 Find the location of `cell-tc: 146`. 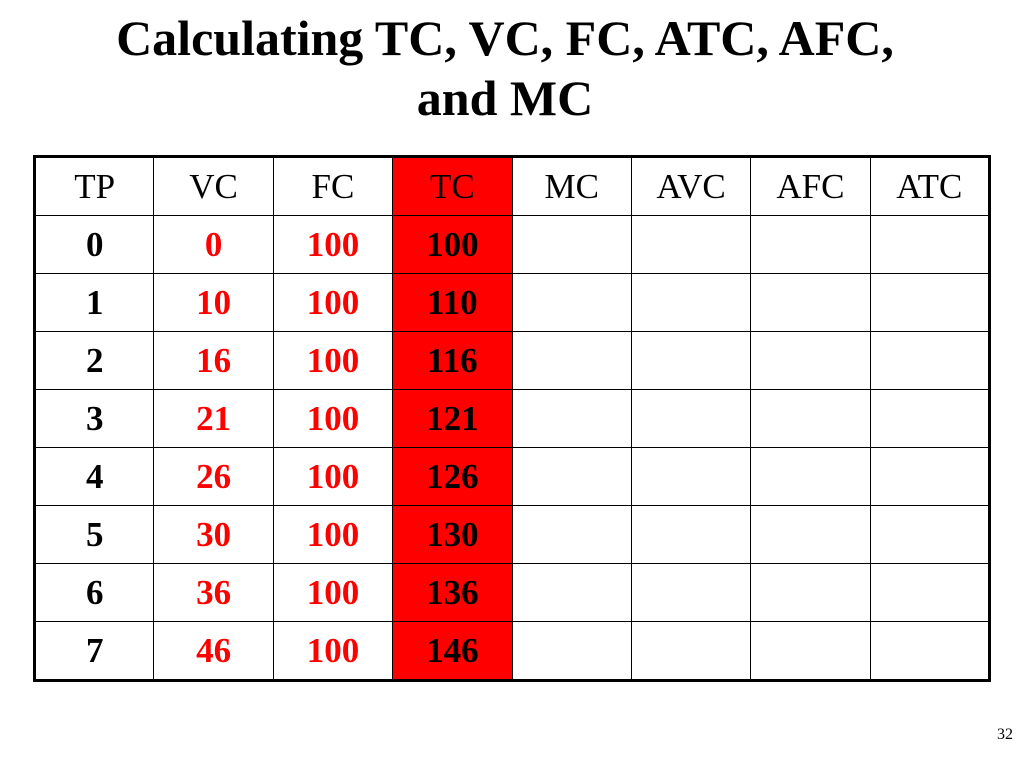

cell-tc: 146 is located at coordinates (452, 651).